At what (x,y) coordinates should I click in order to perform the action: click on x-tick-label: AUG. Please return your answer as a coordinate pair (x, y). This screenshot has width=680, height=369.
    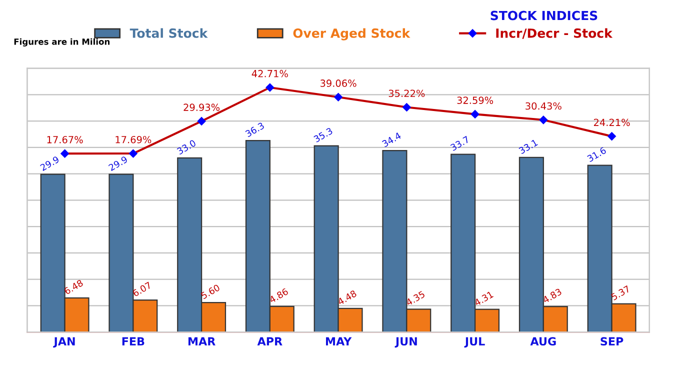
    Looking at the image, I should click on (543, 341).